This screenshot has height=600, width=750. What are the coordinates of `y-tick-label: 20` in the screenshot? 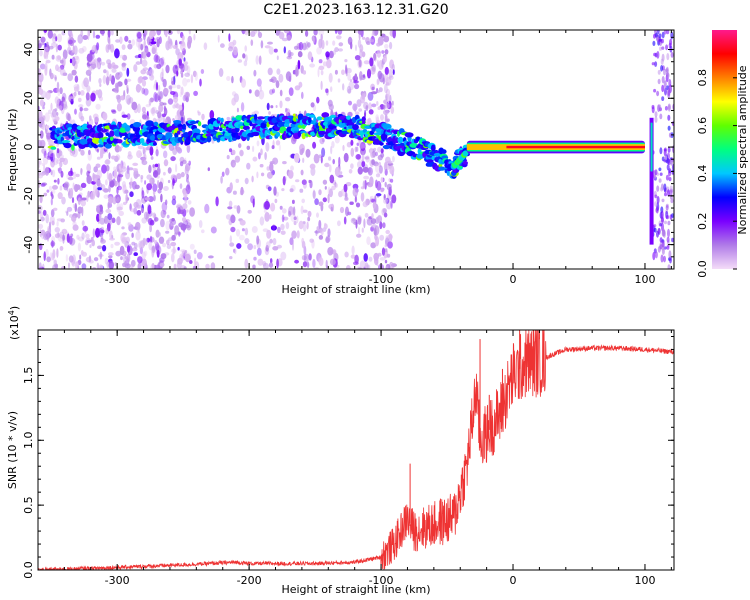 It's located at (28, 98).